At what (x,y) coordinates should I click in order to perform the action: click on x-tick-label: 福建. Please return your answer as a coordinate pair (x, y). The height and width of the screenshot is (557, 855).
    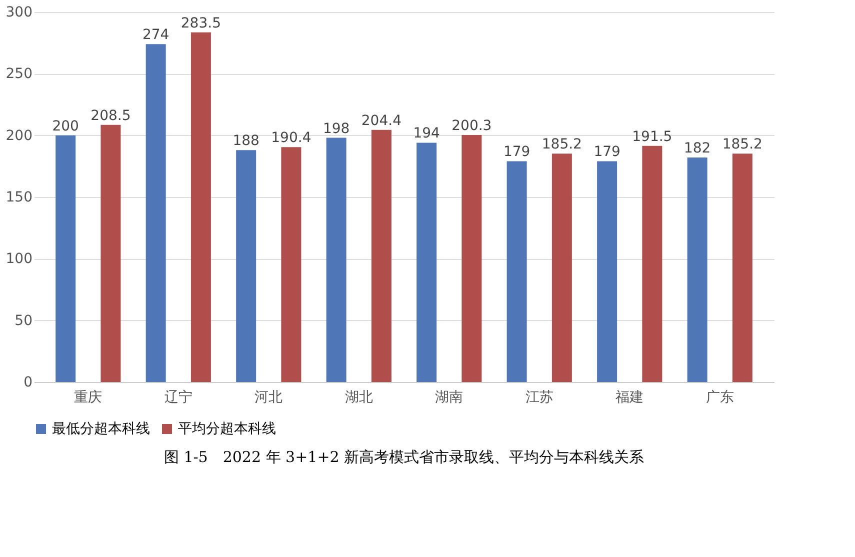
    Looking at the image, I should click on (630, 398).